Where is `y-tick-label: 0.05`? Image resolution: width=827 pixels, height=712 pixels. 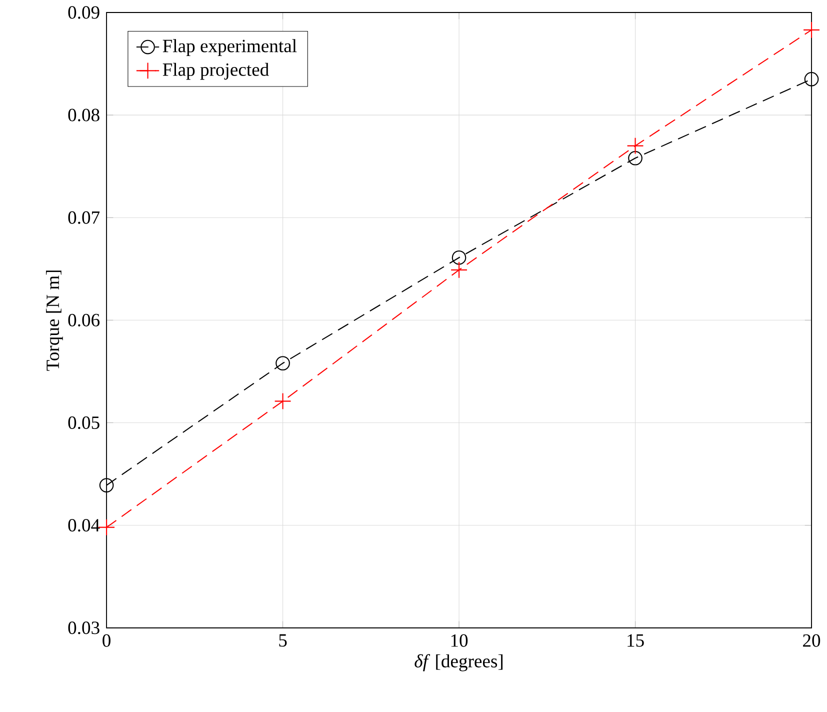 y-tick-label: 0.05 is located at coordinates (84, 422).